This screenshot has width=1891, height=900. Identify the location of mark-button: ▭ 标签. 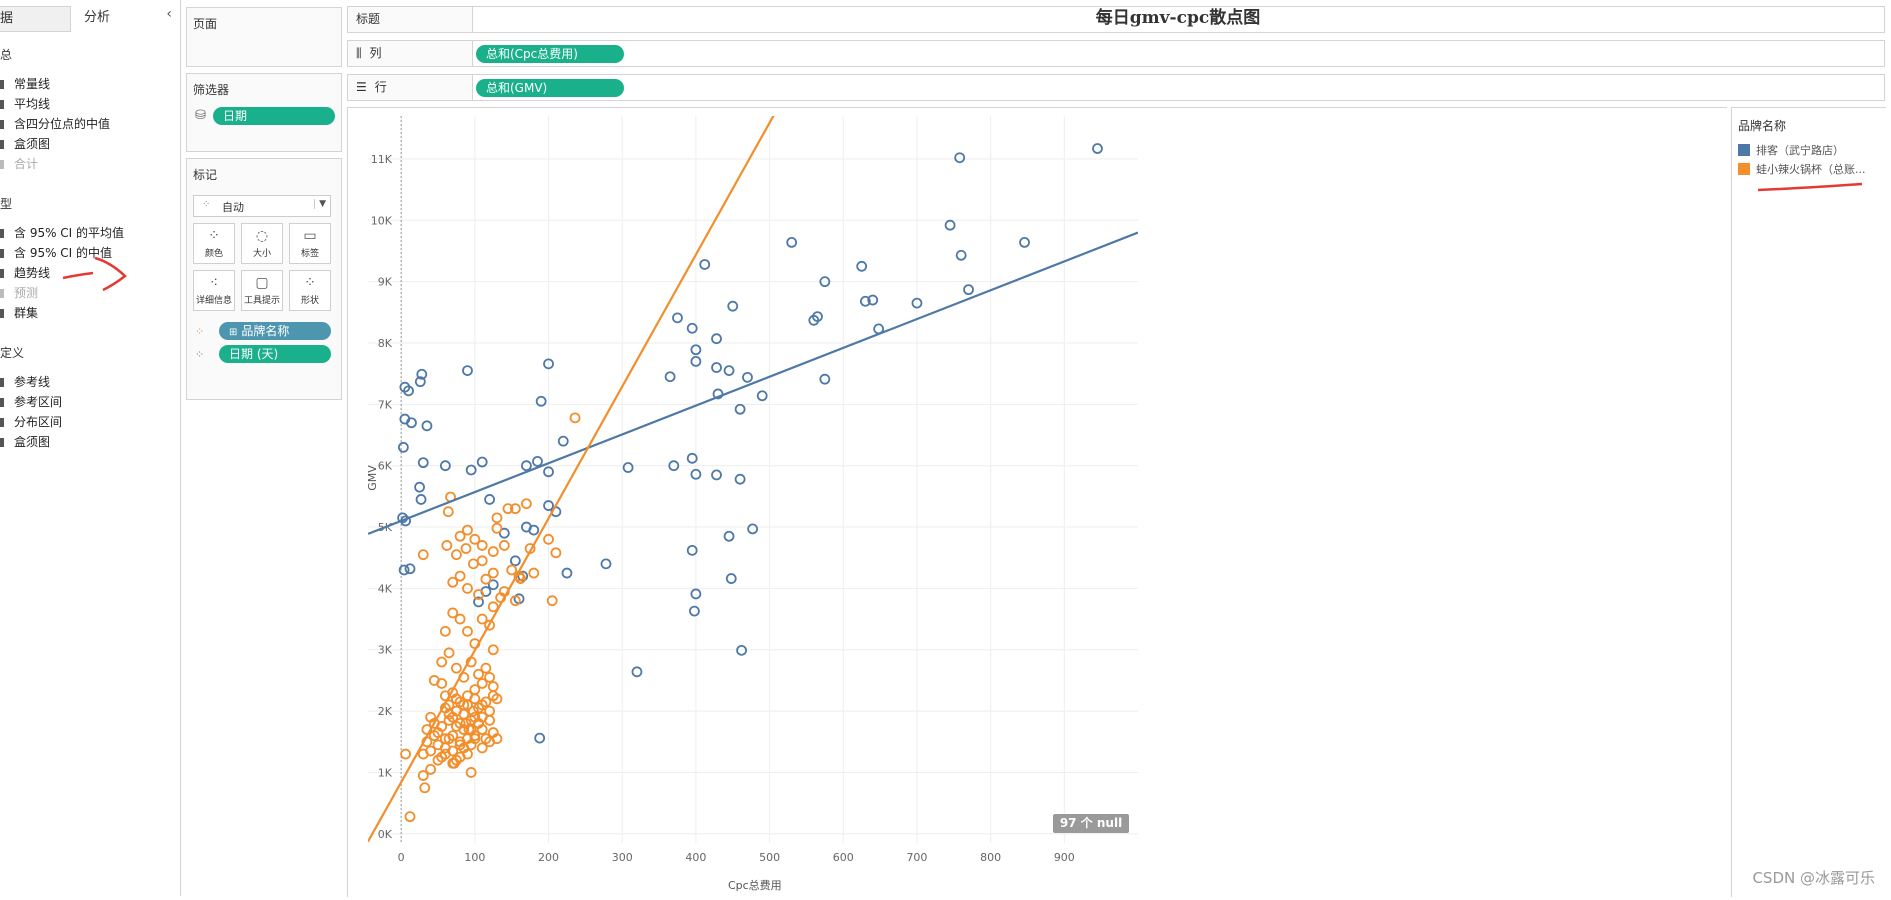
(310, 243).